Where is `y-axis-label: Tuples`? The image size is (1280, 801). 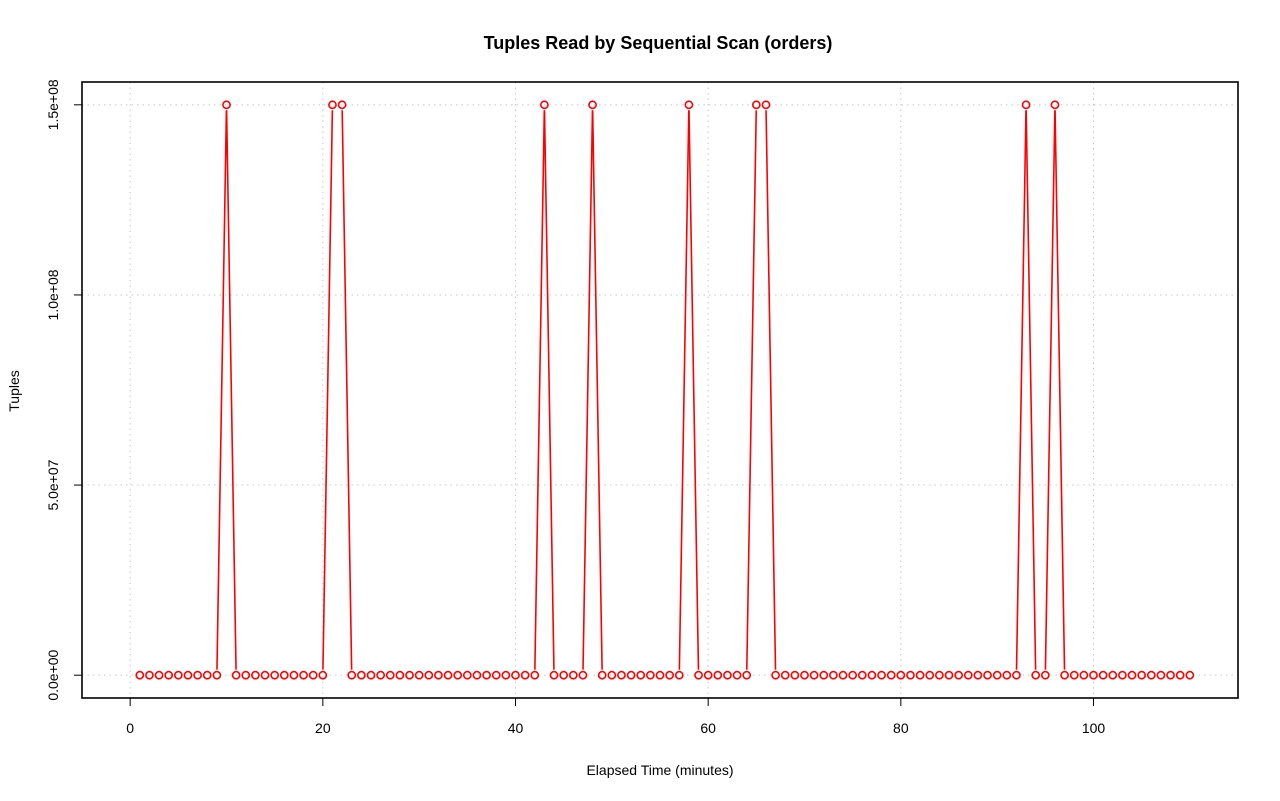
y-axis-label: Tuples is located at coordinates (14, 391).